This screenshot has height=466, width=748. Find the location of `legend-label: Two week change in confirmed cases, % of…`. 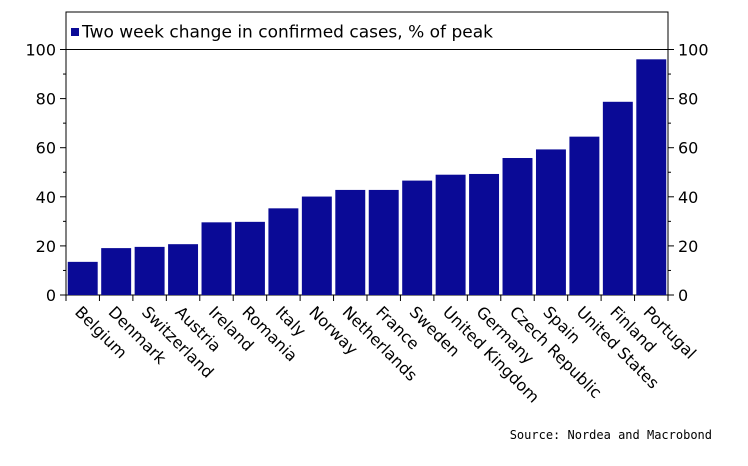

legend-label: Two week change in confirmed cases, % of… is located at coordinates (287, 33).